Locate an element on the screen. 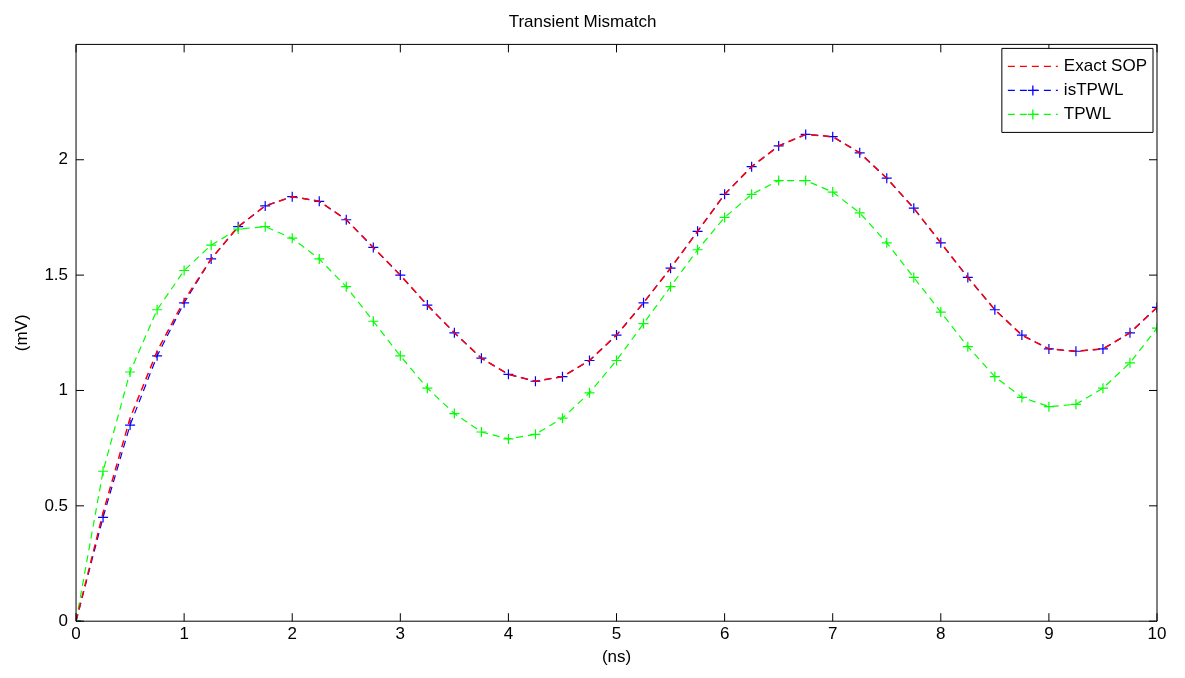  legend-label: Exact SOP is located at coordinates (1105, 66).